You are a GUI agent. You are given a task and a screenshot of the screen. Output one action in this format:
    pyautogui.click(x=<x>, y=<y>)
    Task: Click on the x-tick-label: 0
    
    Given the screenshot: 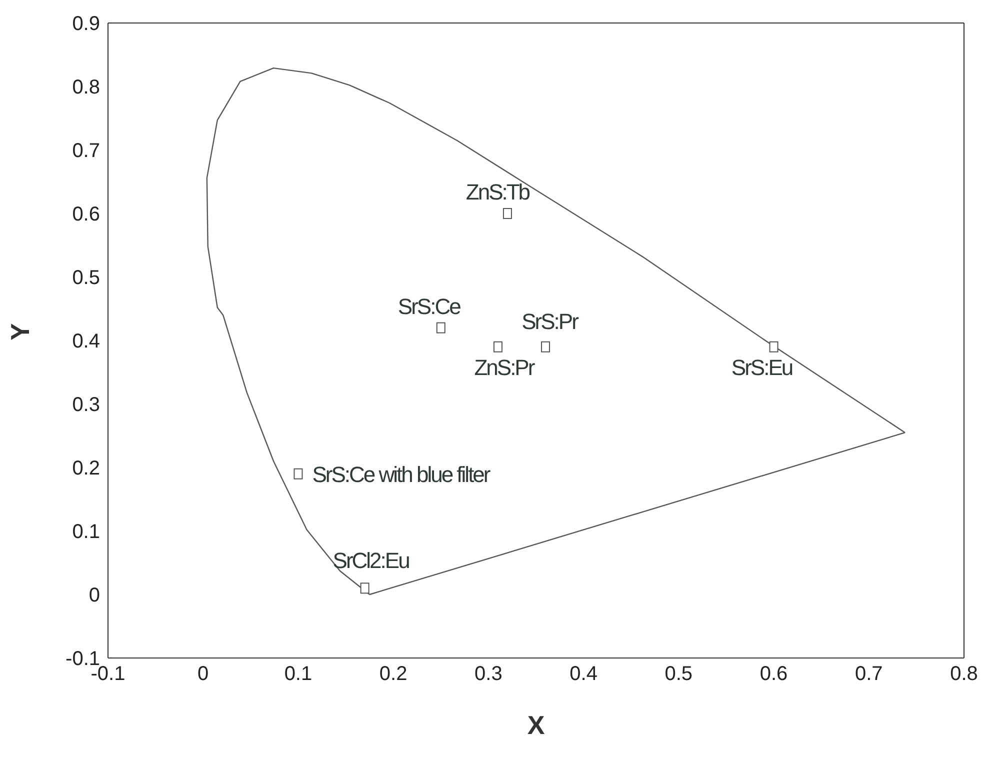 What is the action you would take?
    pyautogui.click(x=203, y=674)
    